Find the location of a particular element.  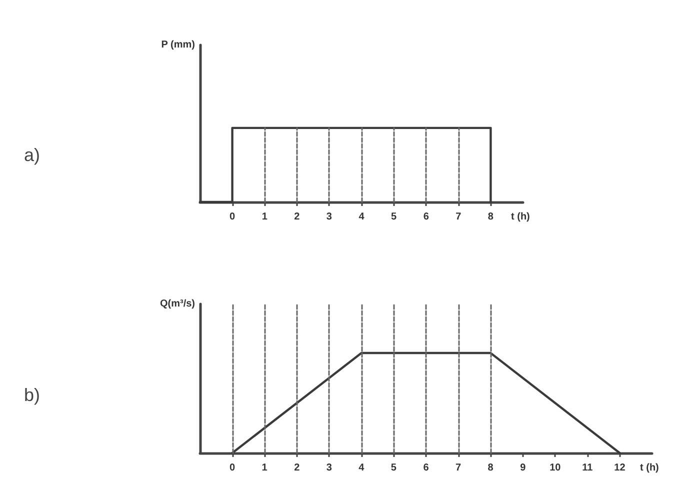

text: a) is located at coordinates (32, 155).